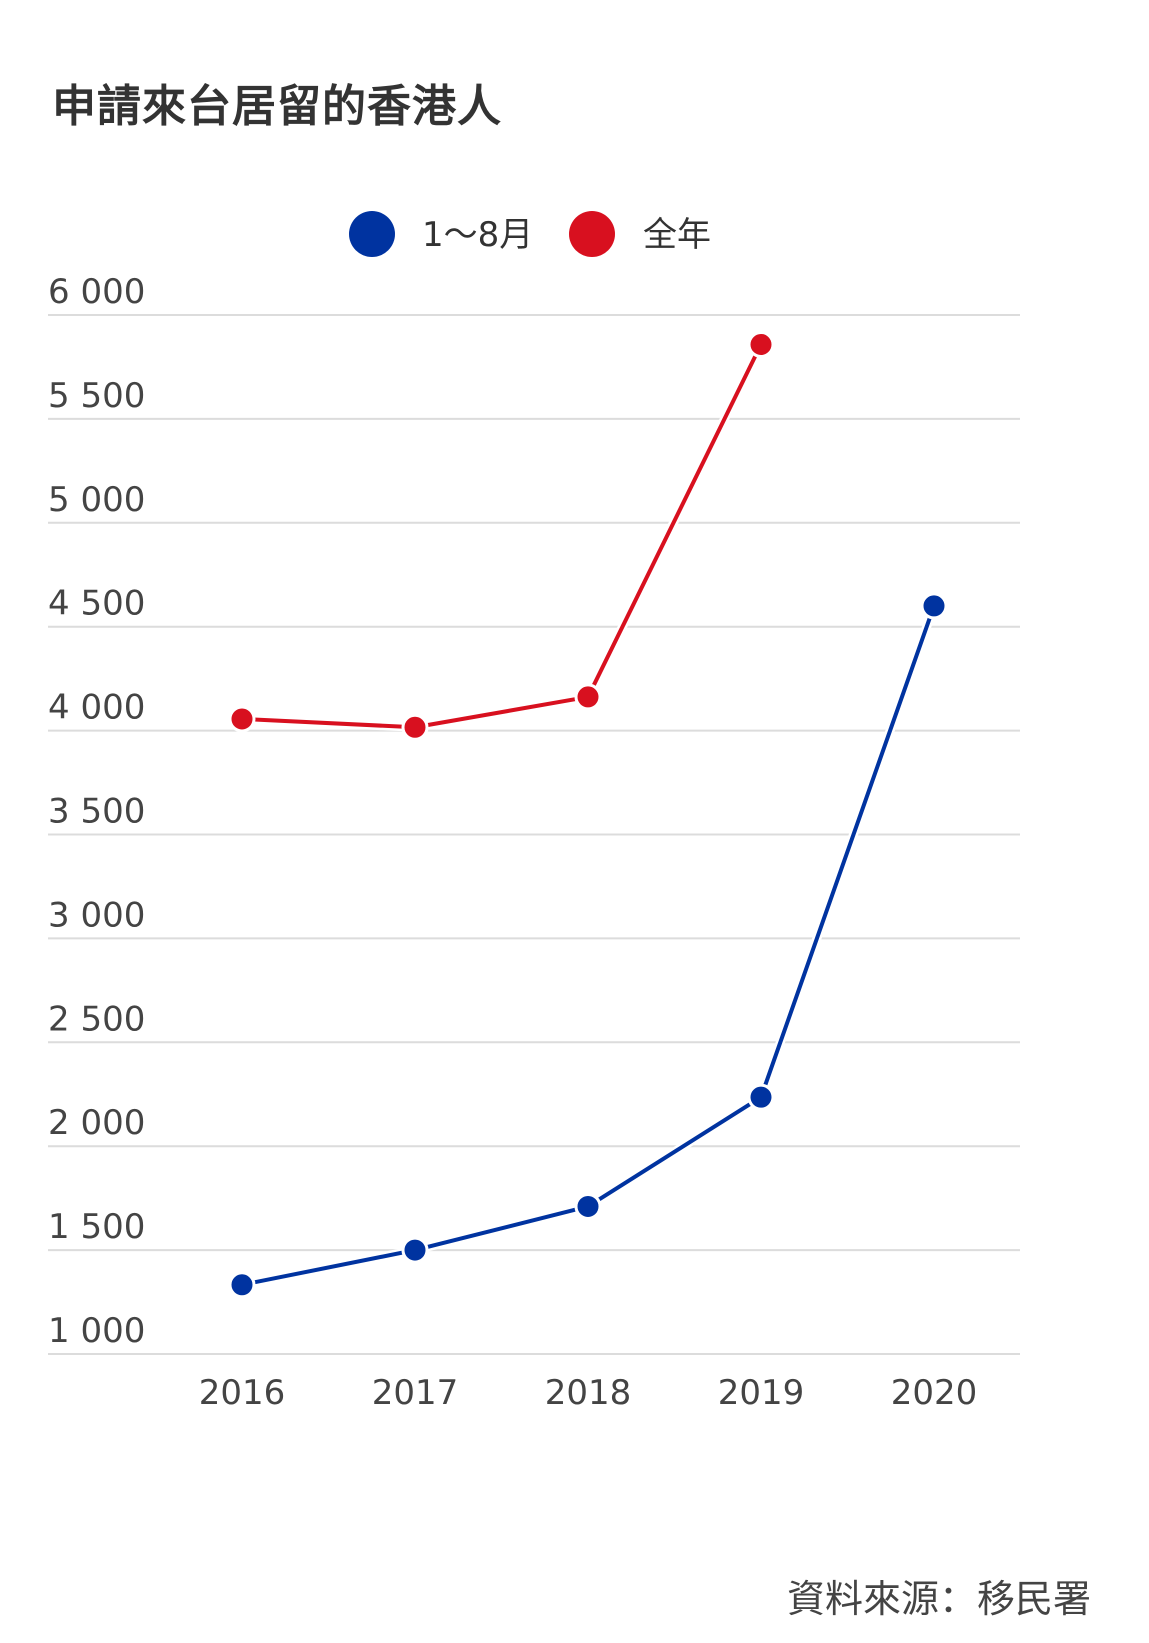 This screenshot has height=1643, width=1149. Describe the element at coordinates (96, 1019) in the screenshot. I see `y-tick-label: 2 500` at that location.